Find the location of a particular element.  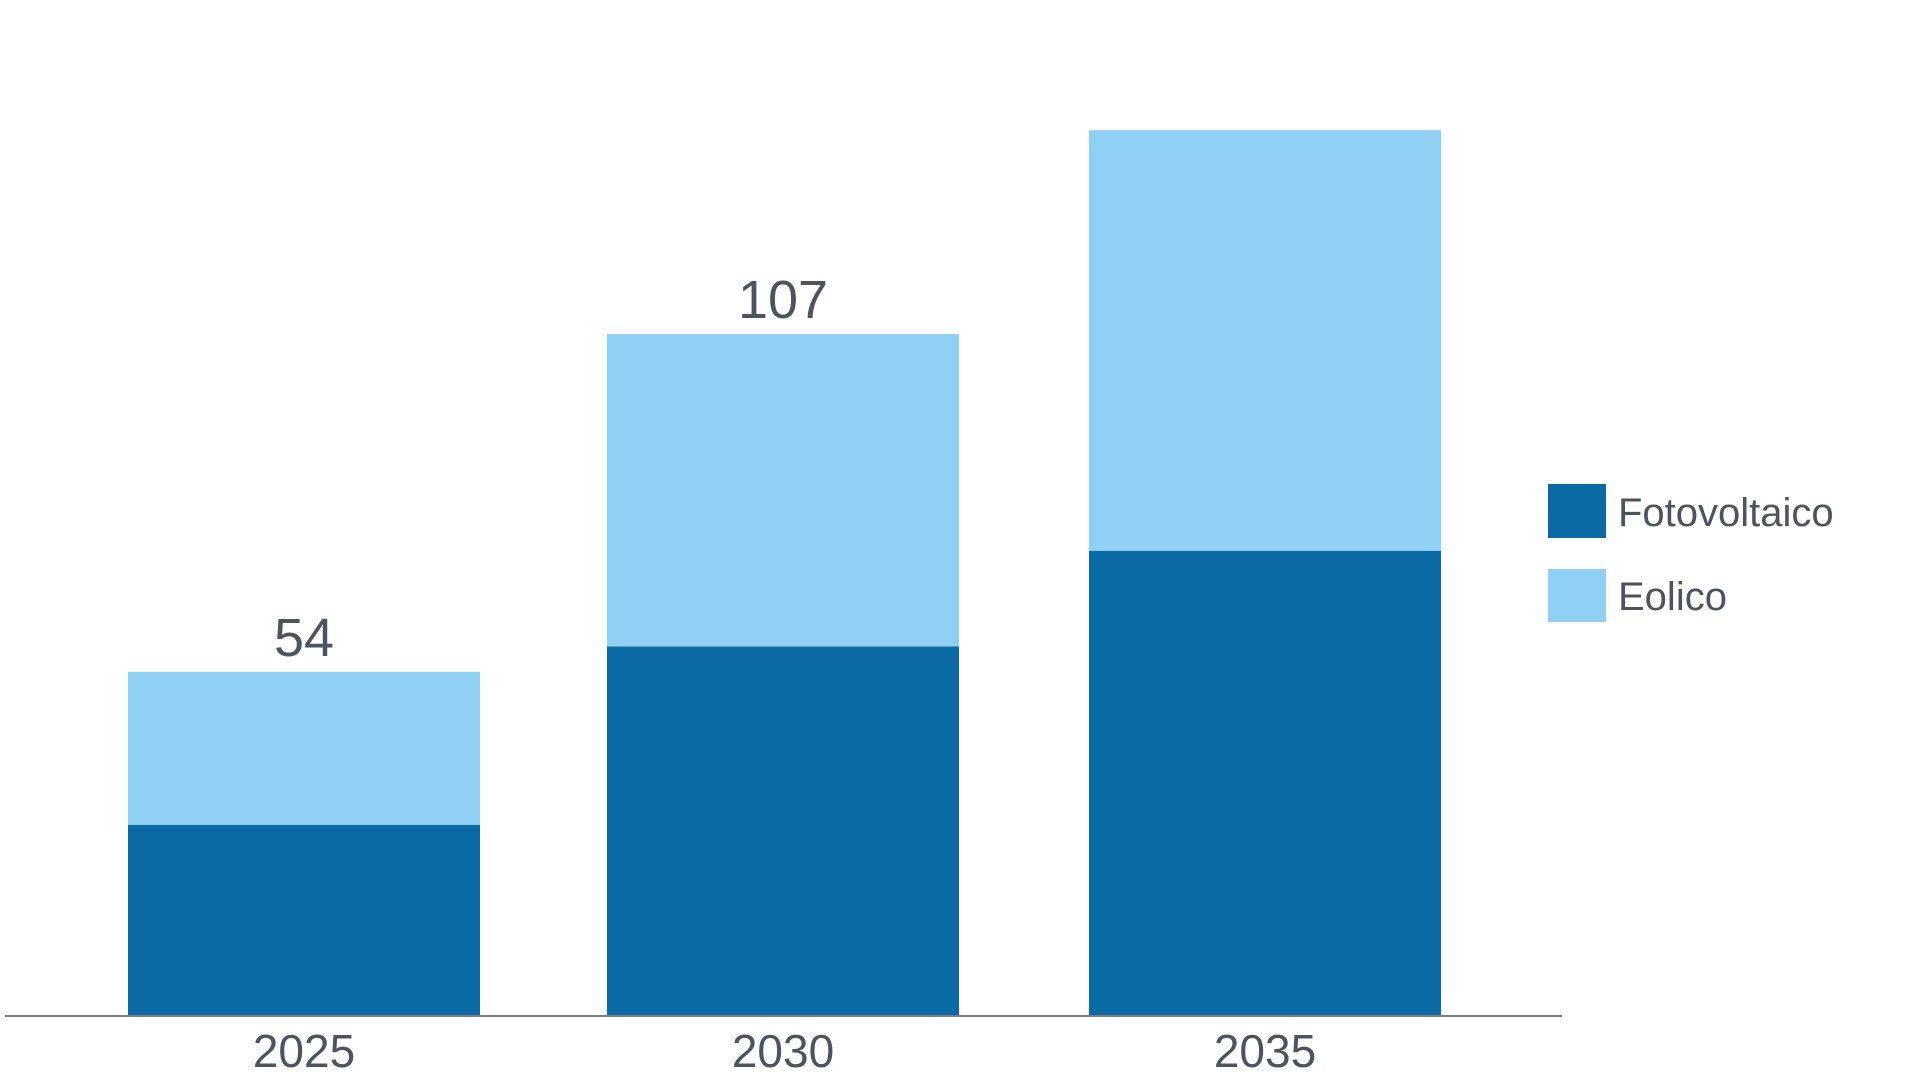

data-label-2030: 107 is located at coordinates (783, 300).